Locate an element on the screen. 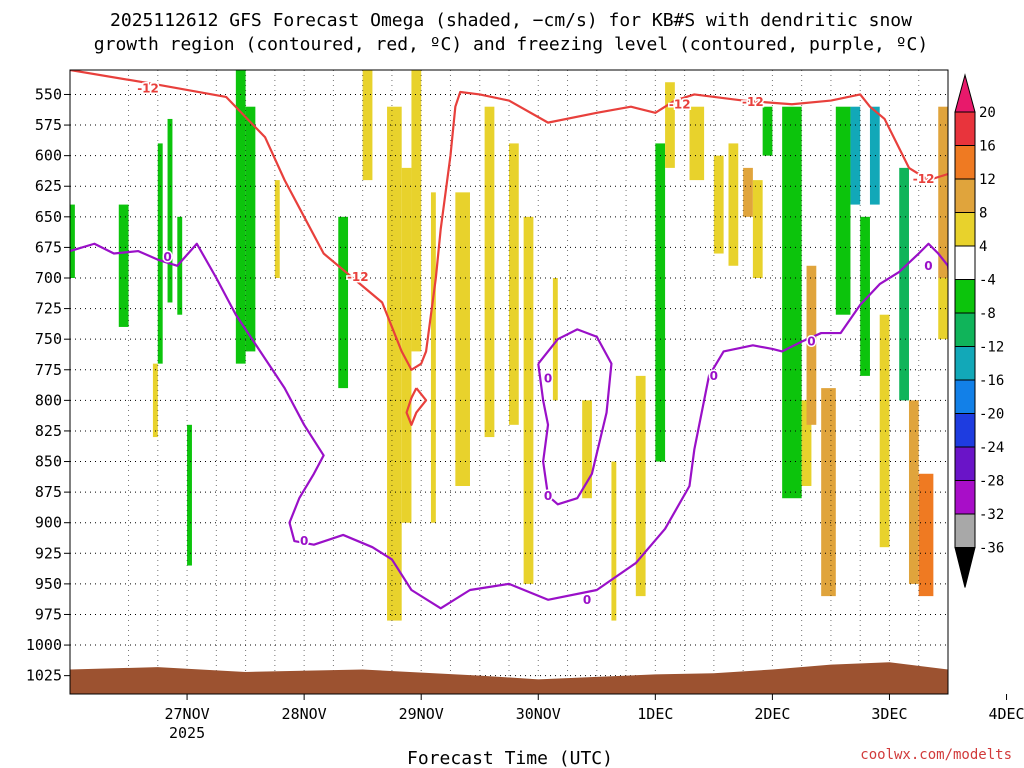 Image resolution: width=1024 pixels, height=768 pixels. y-tick-label-900: 900 is located at coordinates (48, 523).